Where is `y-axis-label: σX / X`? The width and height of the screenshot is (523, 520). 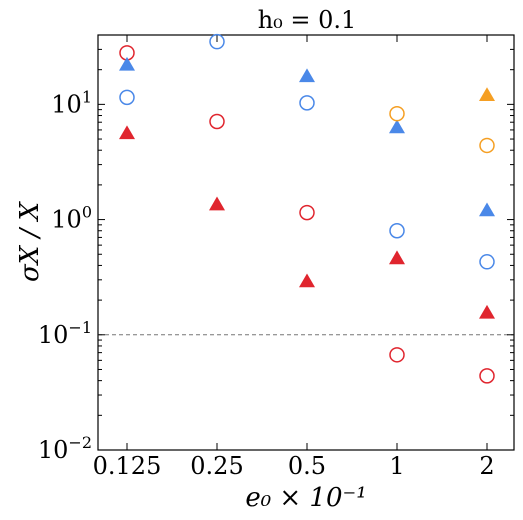
y-axis-label: σX / X is located at coordinates (30, 241).